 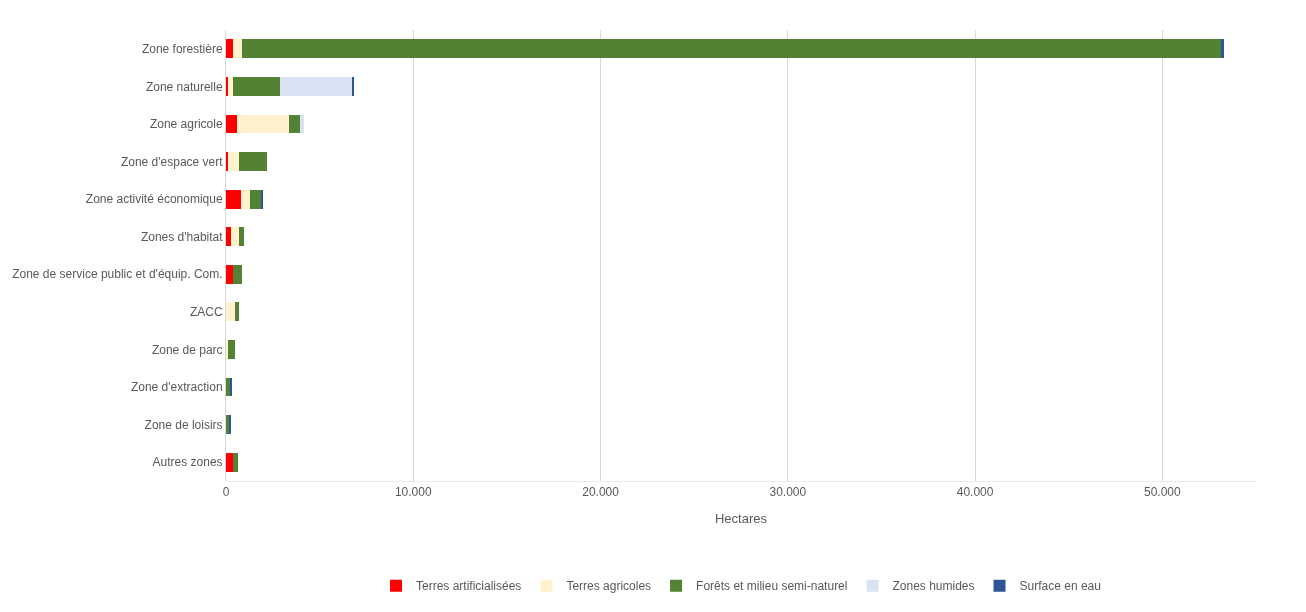 What do you see at coordinates (788, 492) in the screenshot?
I see `x-tick-label: 30.000` at bounding box center [788, 492].